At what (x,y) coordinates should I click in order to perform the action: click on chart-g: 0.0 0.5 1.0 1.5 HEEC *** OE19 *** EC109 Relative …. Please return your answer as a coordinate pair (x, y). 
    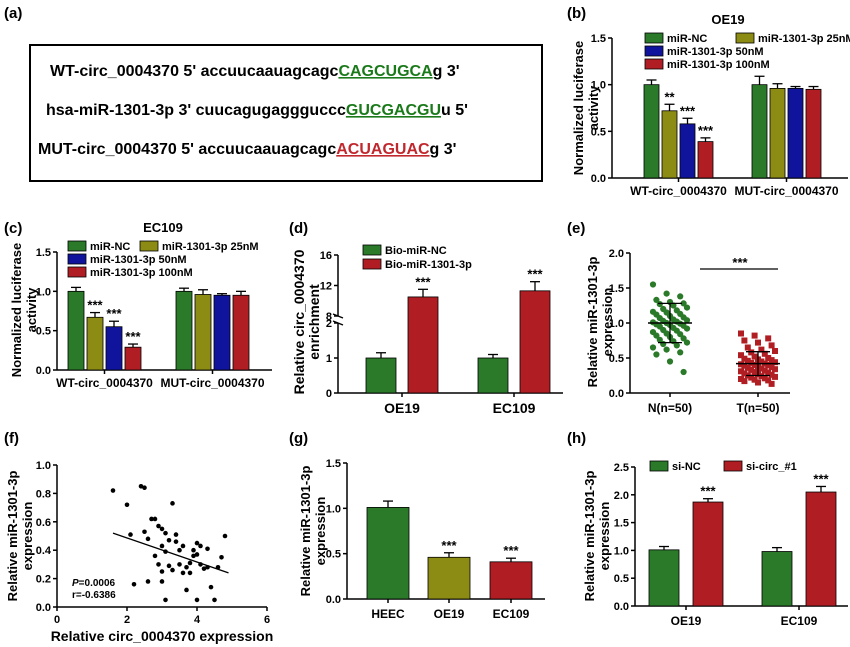
    Looking at the image, I should click on (421, 539).